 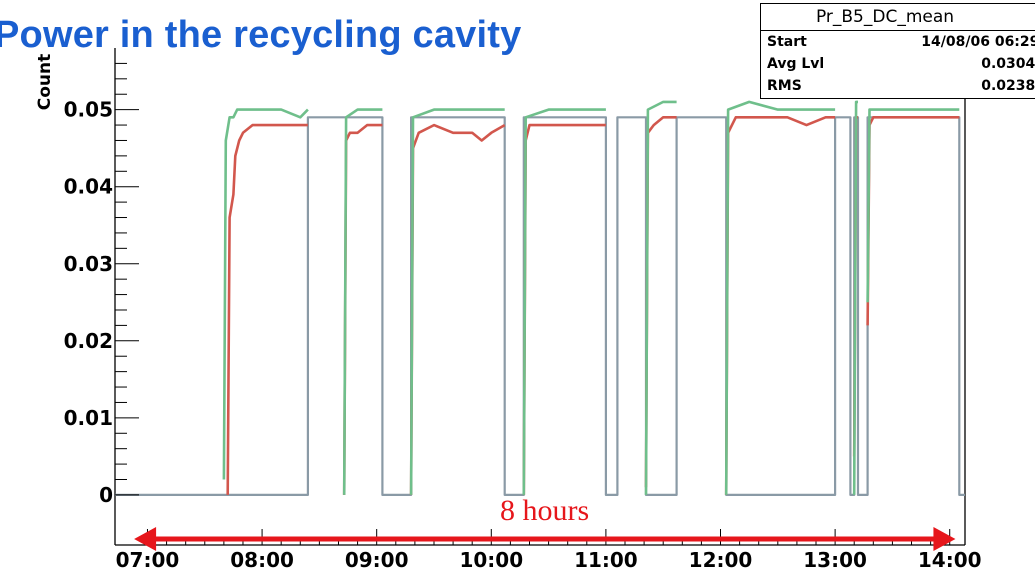 I want to click on stats-row-rms: RMS 0.02382, so click(x=898, y=86).